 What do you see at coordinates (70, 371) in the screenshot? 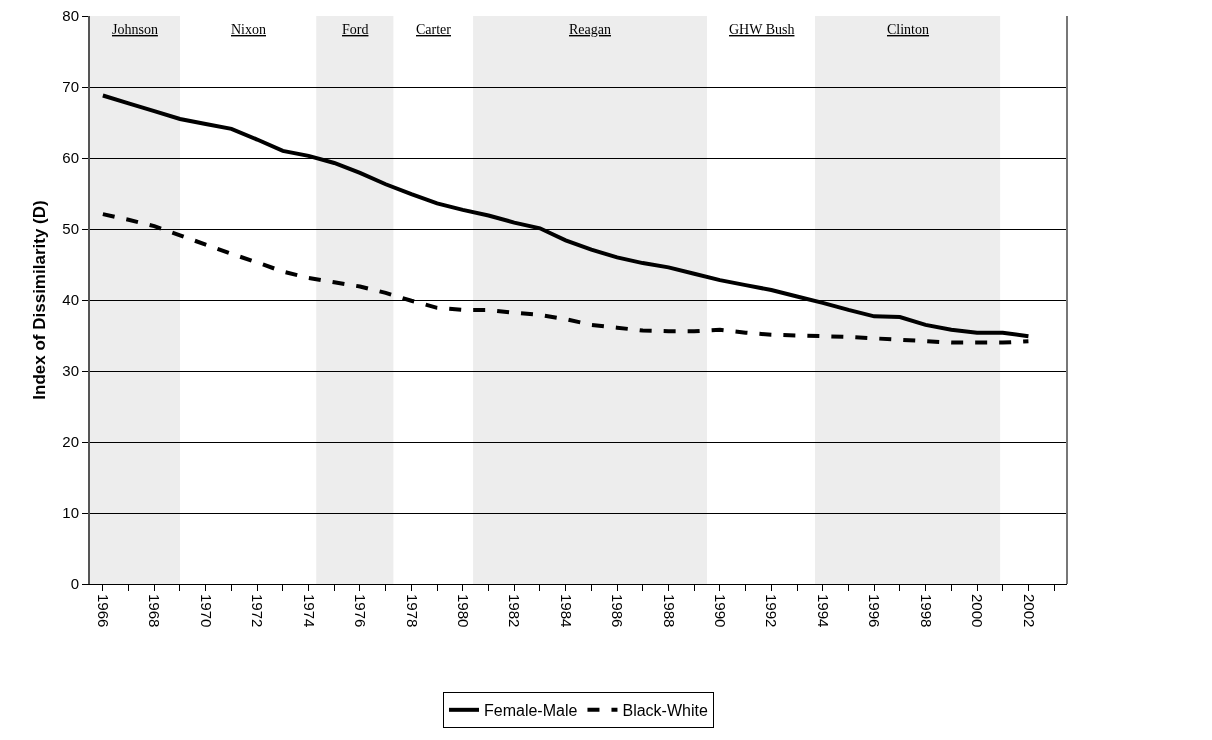
I see `y-tick-label: 30` at bounding box center [70, 371].